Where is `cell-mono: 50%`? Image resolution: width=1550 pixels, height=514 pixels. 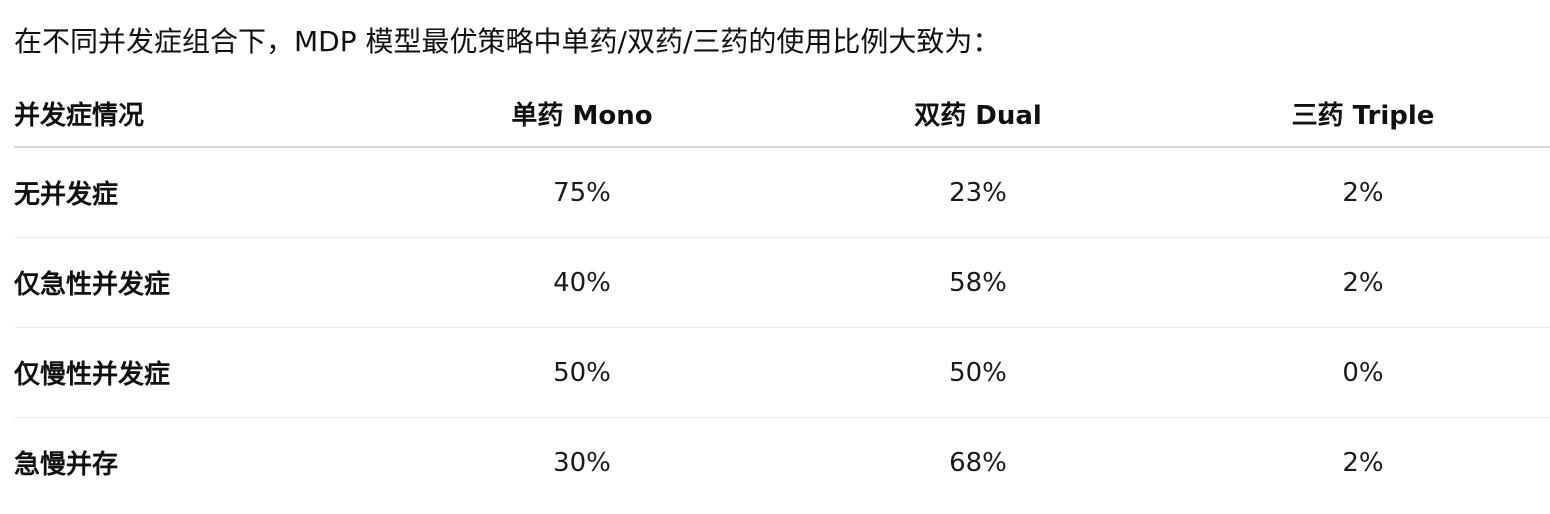 cell-mono: 50% is located at coordinates (582, 372).